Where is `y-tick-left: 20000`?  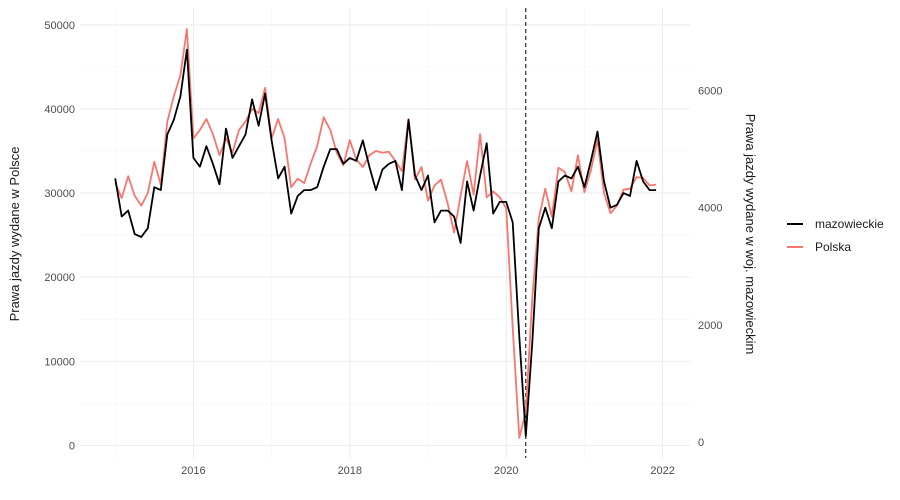
y-tick-left: 20000 is located at coordinates (59, 278).